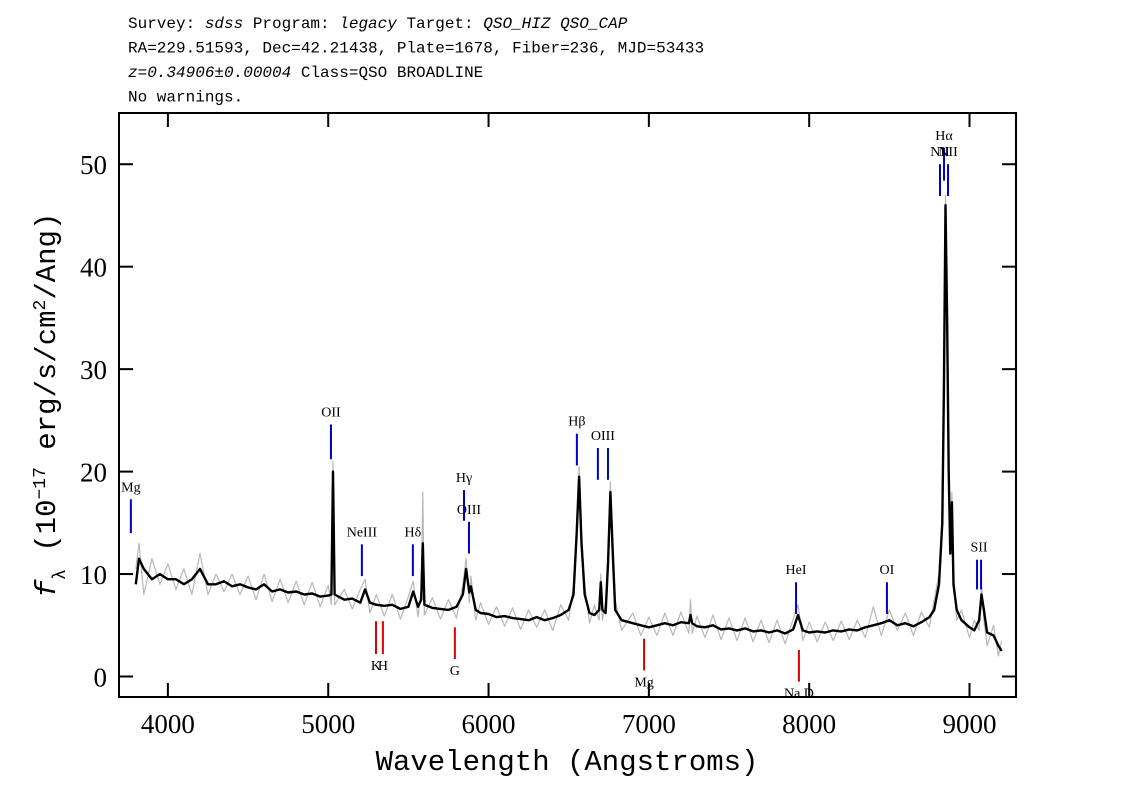 The height and width of the screenshot is (810, 1134). Describe the element at coordinates (224, 24) in the screenshot. I see `header-text: sdss` at that location.